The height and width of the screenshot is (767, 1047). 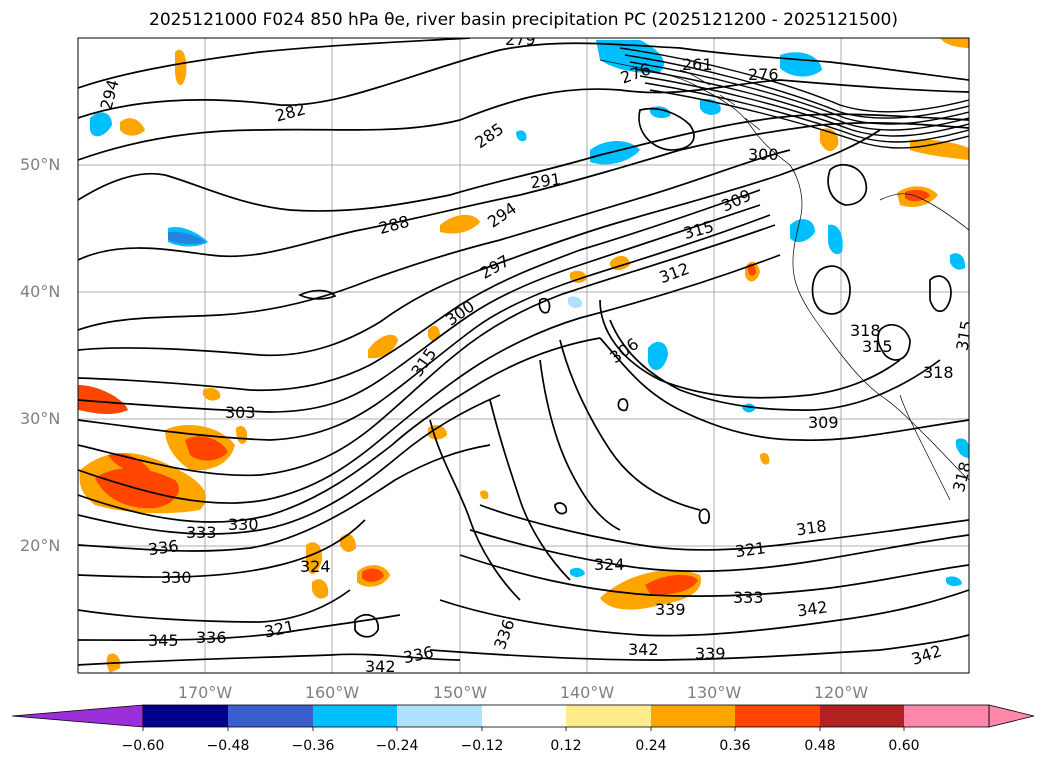 I want to click on lon-label-130w: 130°W, so click(x=714, y=692).